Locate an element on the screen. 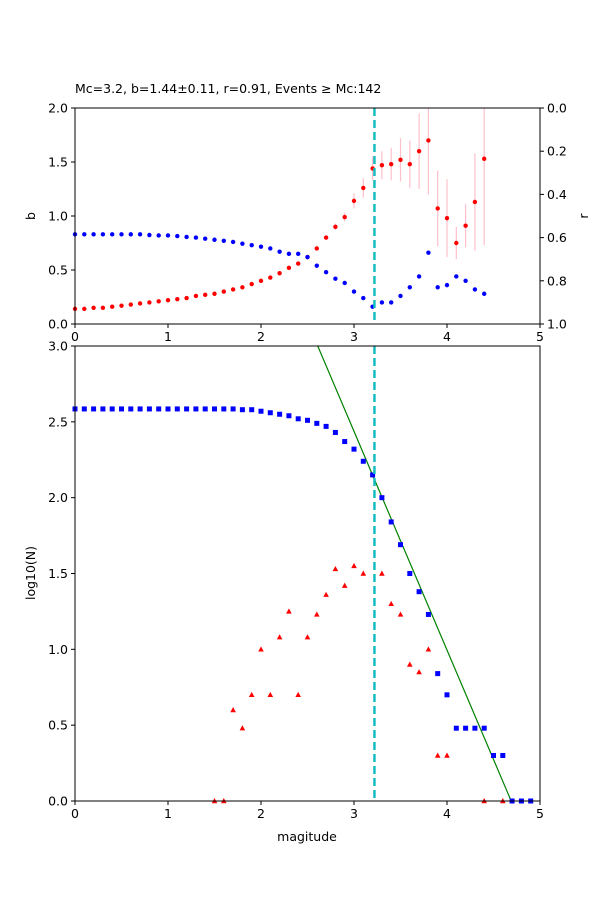  x-tick-label: 0 is located at coordinates (75, 336).